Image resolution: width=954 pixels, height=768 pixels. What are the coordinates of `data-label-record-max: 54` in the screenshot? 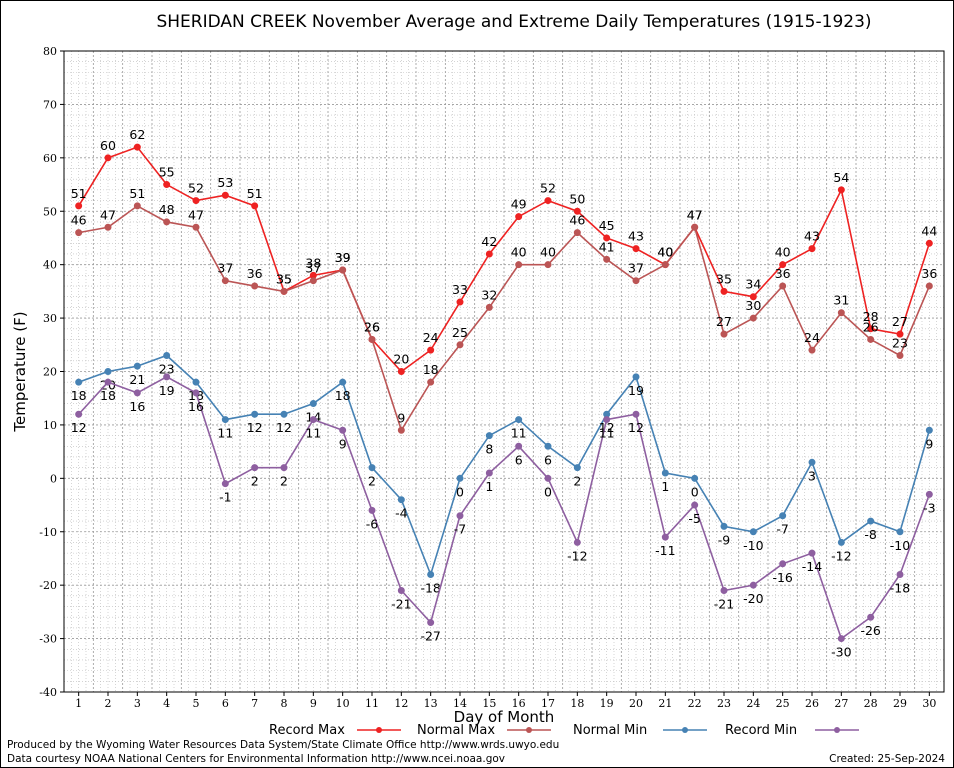 It's located at (841, 177).